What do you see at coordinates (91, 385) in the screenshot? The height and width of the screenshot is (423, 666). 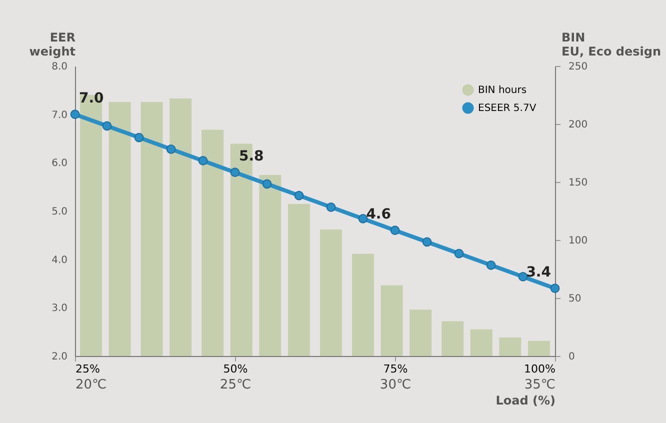 I see `x2-tick-label: 20℃` at bounding box center [91, 385].